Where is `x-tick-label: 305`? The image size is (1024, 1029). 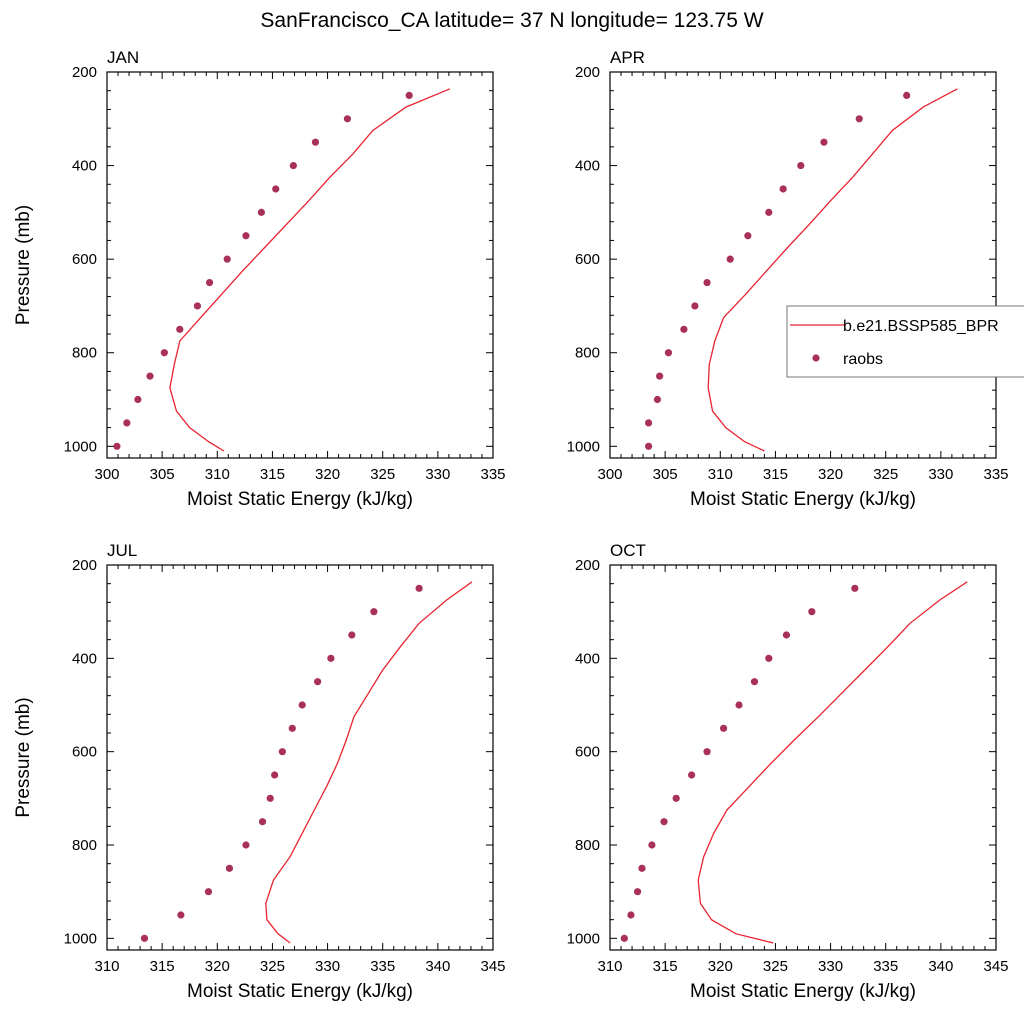 x-tick-label: 305 is located at coordinates (665, 474).